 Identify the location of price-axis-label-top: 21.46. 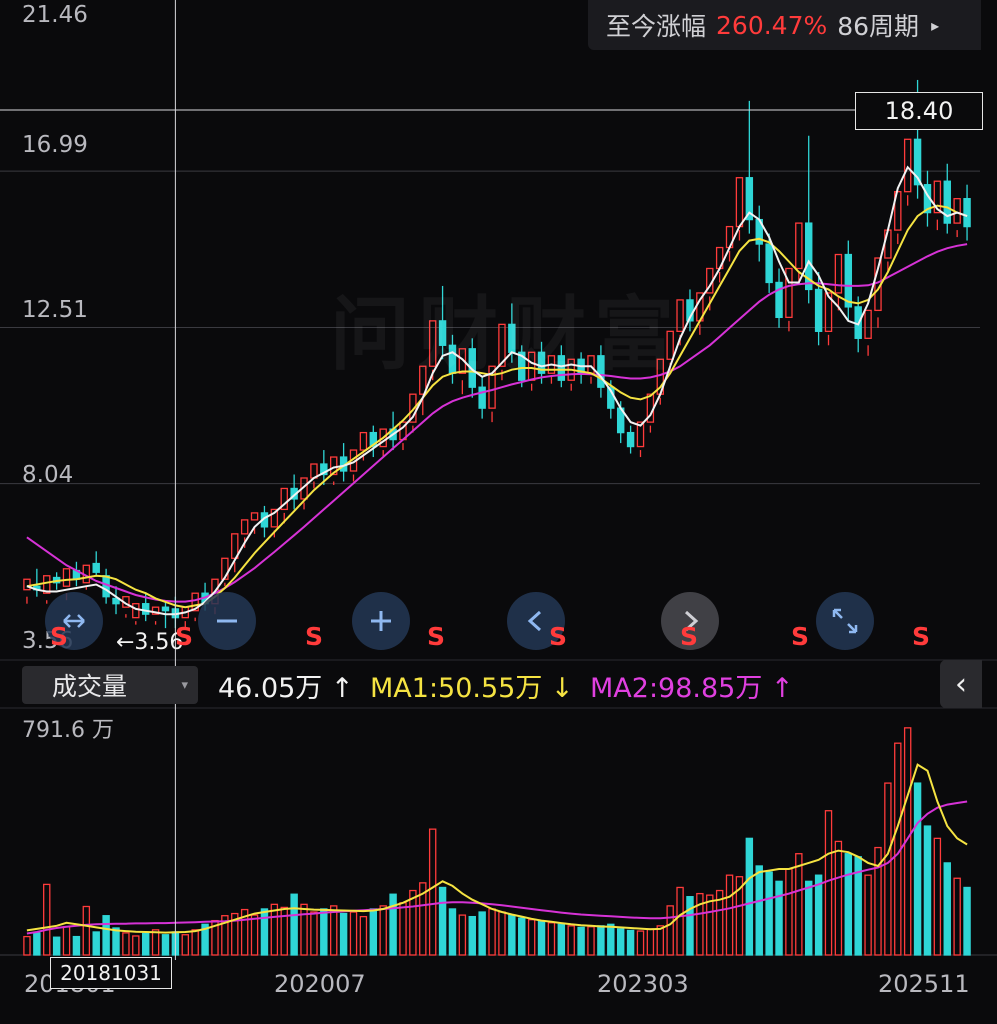
(55, 15).